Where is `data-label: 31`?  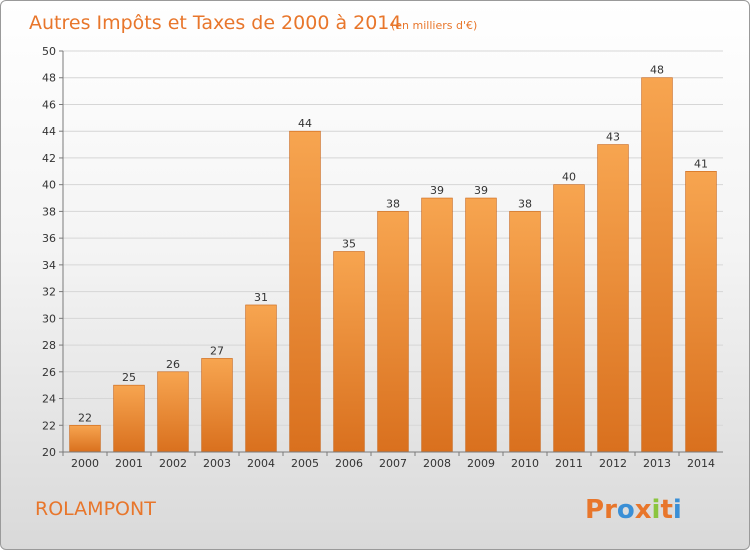 data-label: 31 is located at coordinates (261, 297).